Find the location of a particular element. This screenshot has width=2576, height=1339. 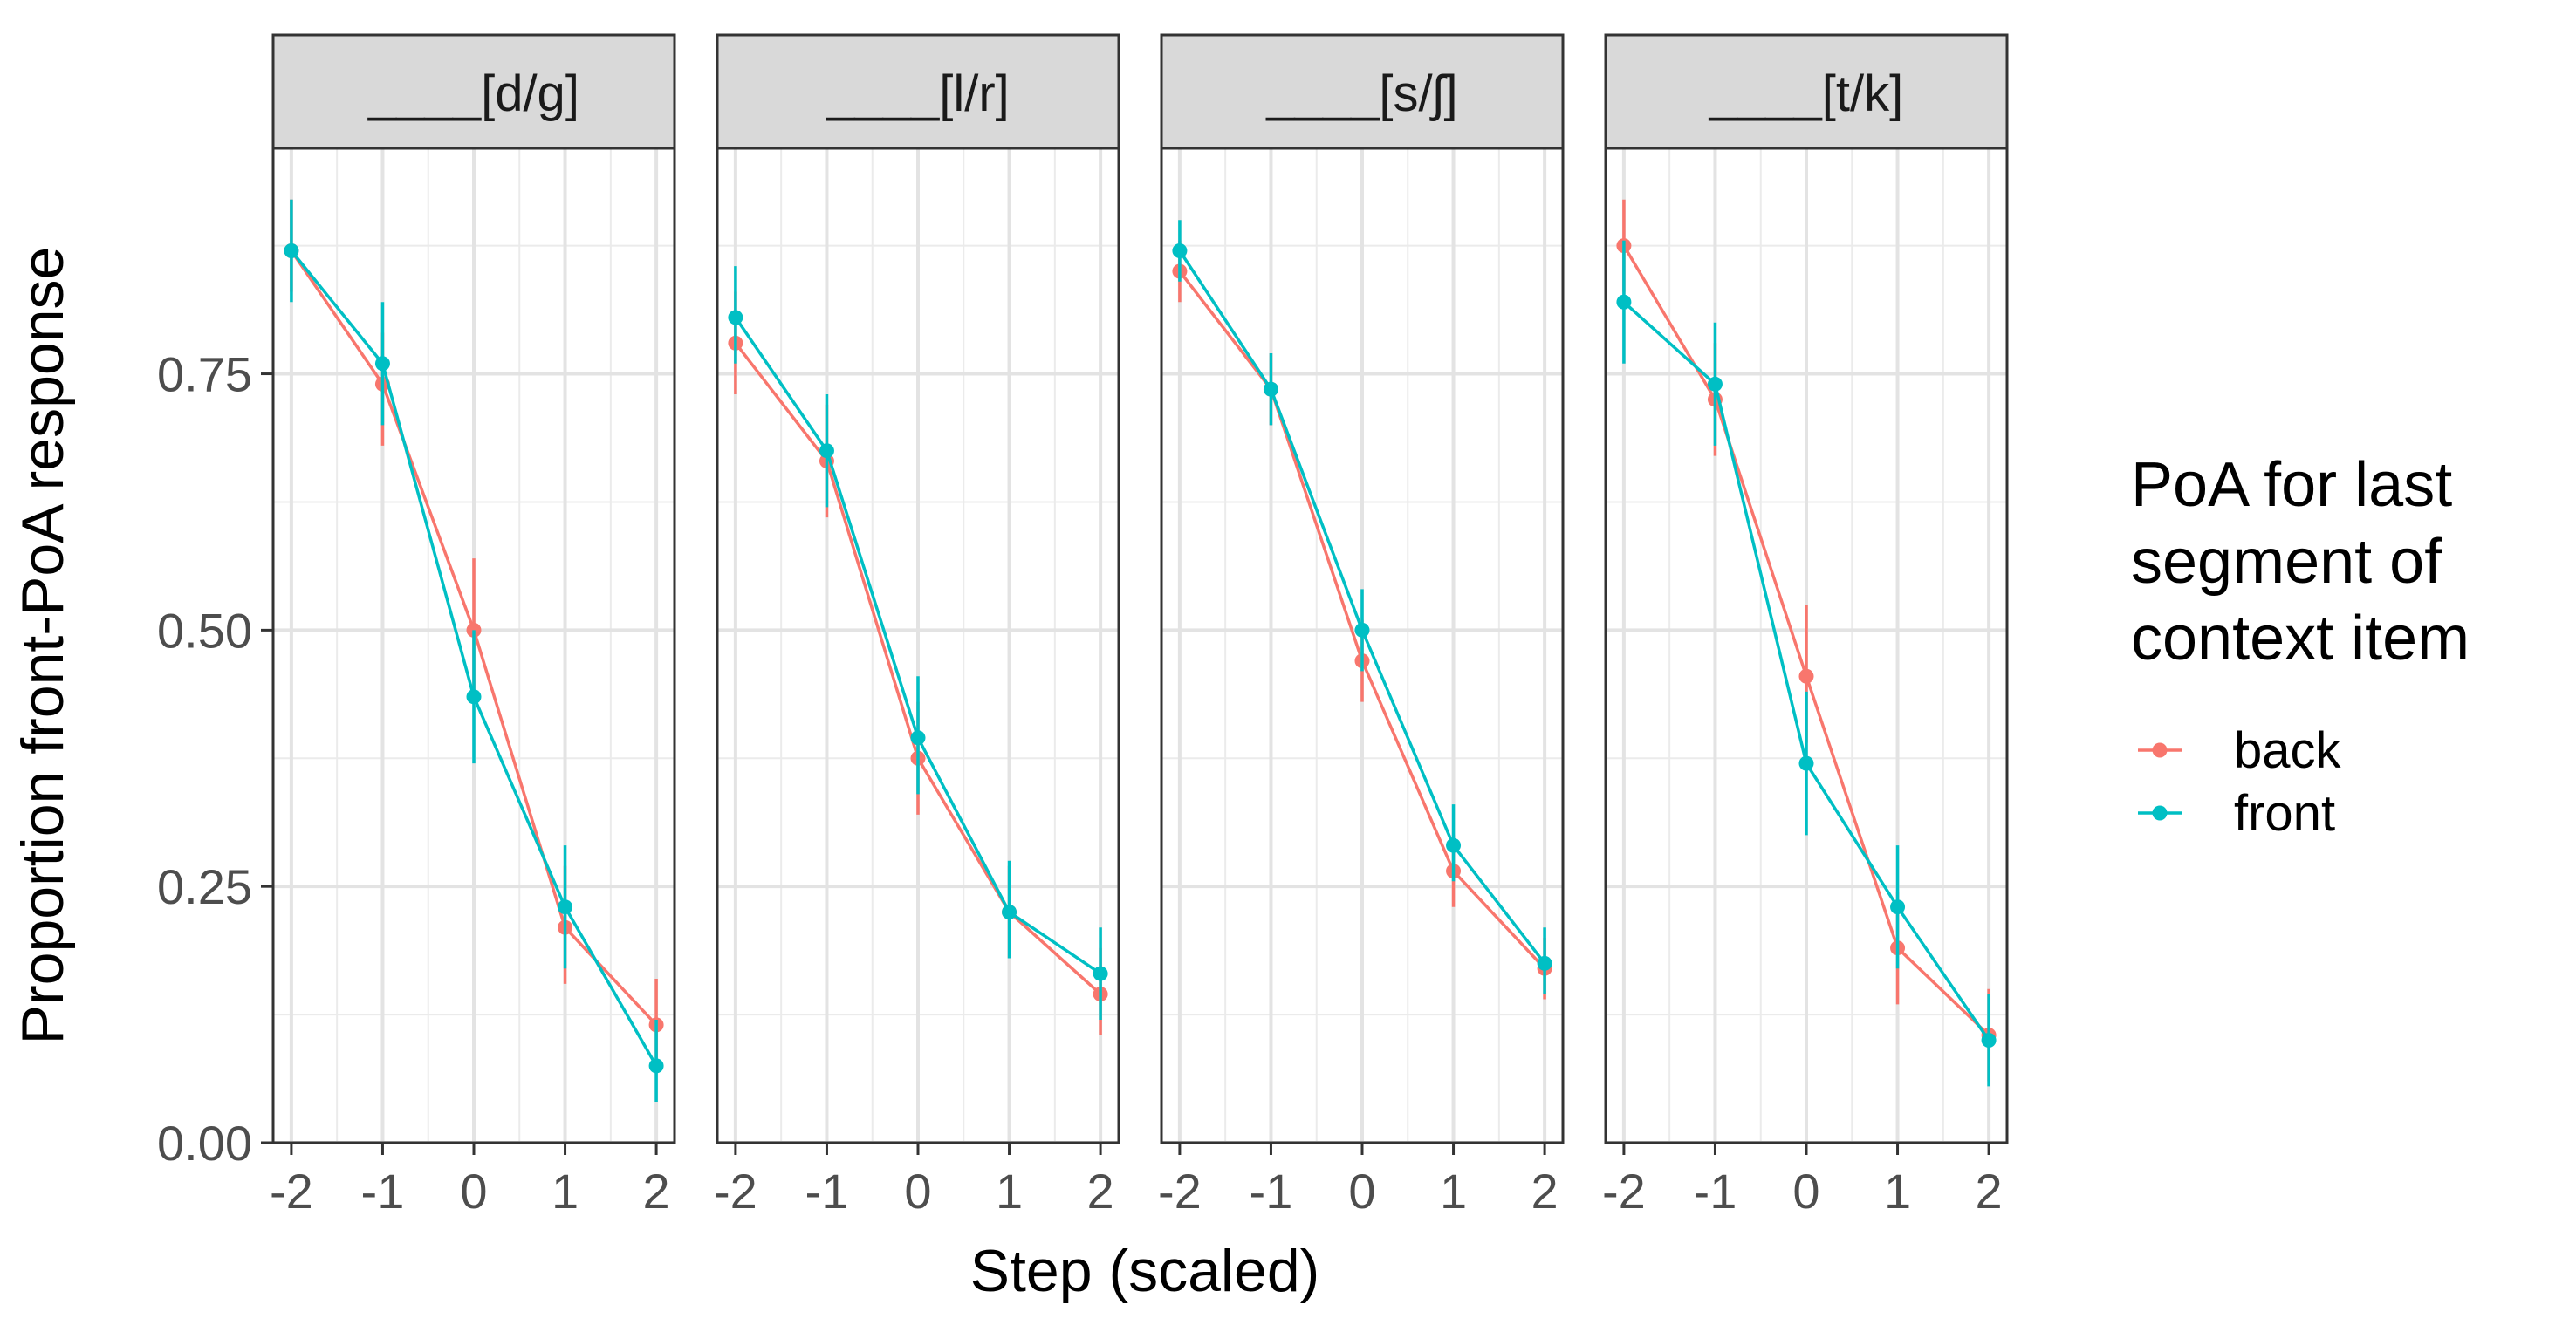

legend-title: segment of is located at coordinates (2286, 562).